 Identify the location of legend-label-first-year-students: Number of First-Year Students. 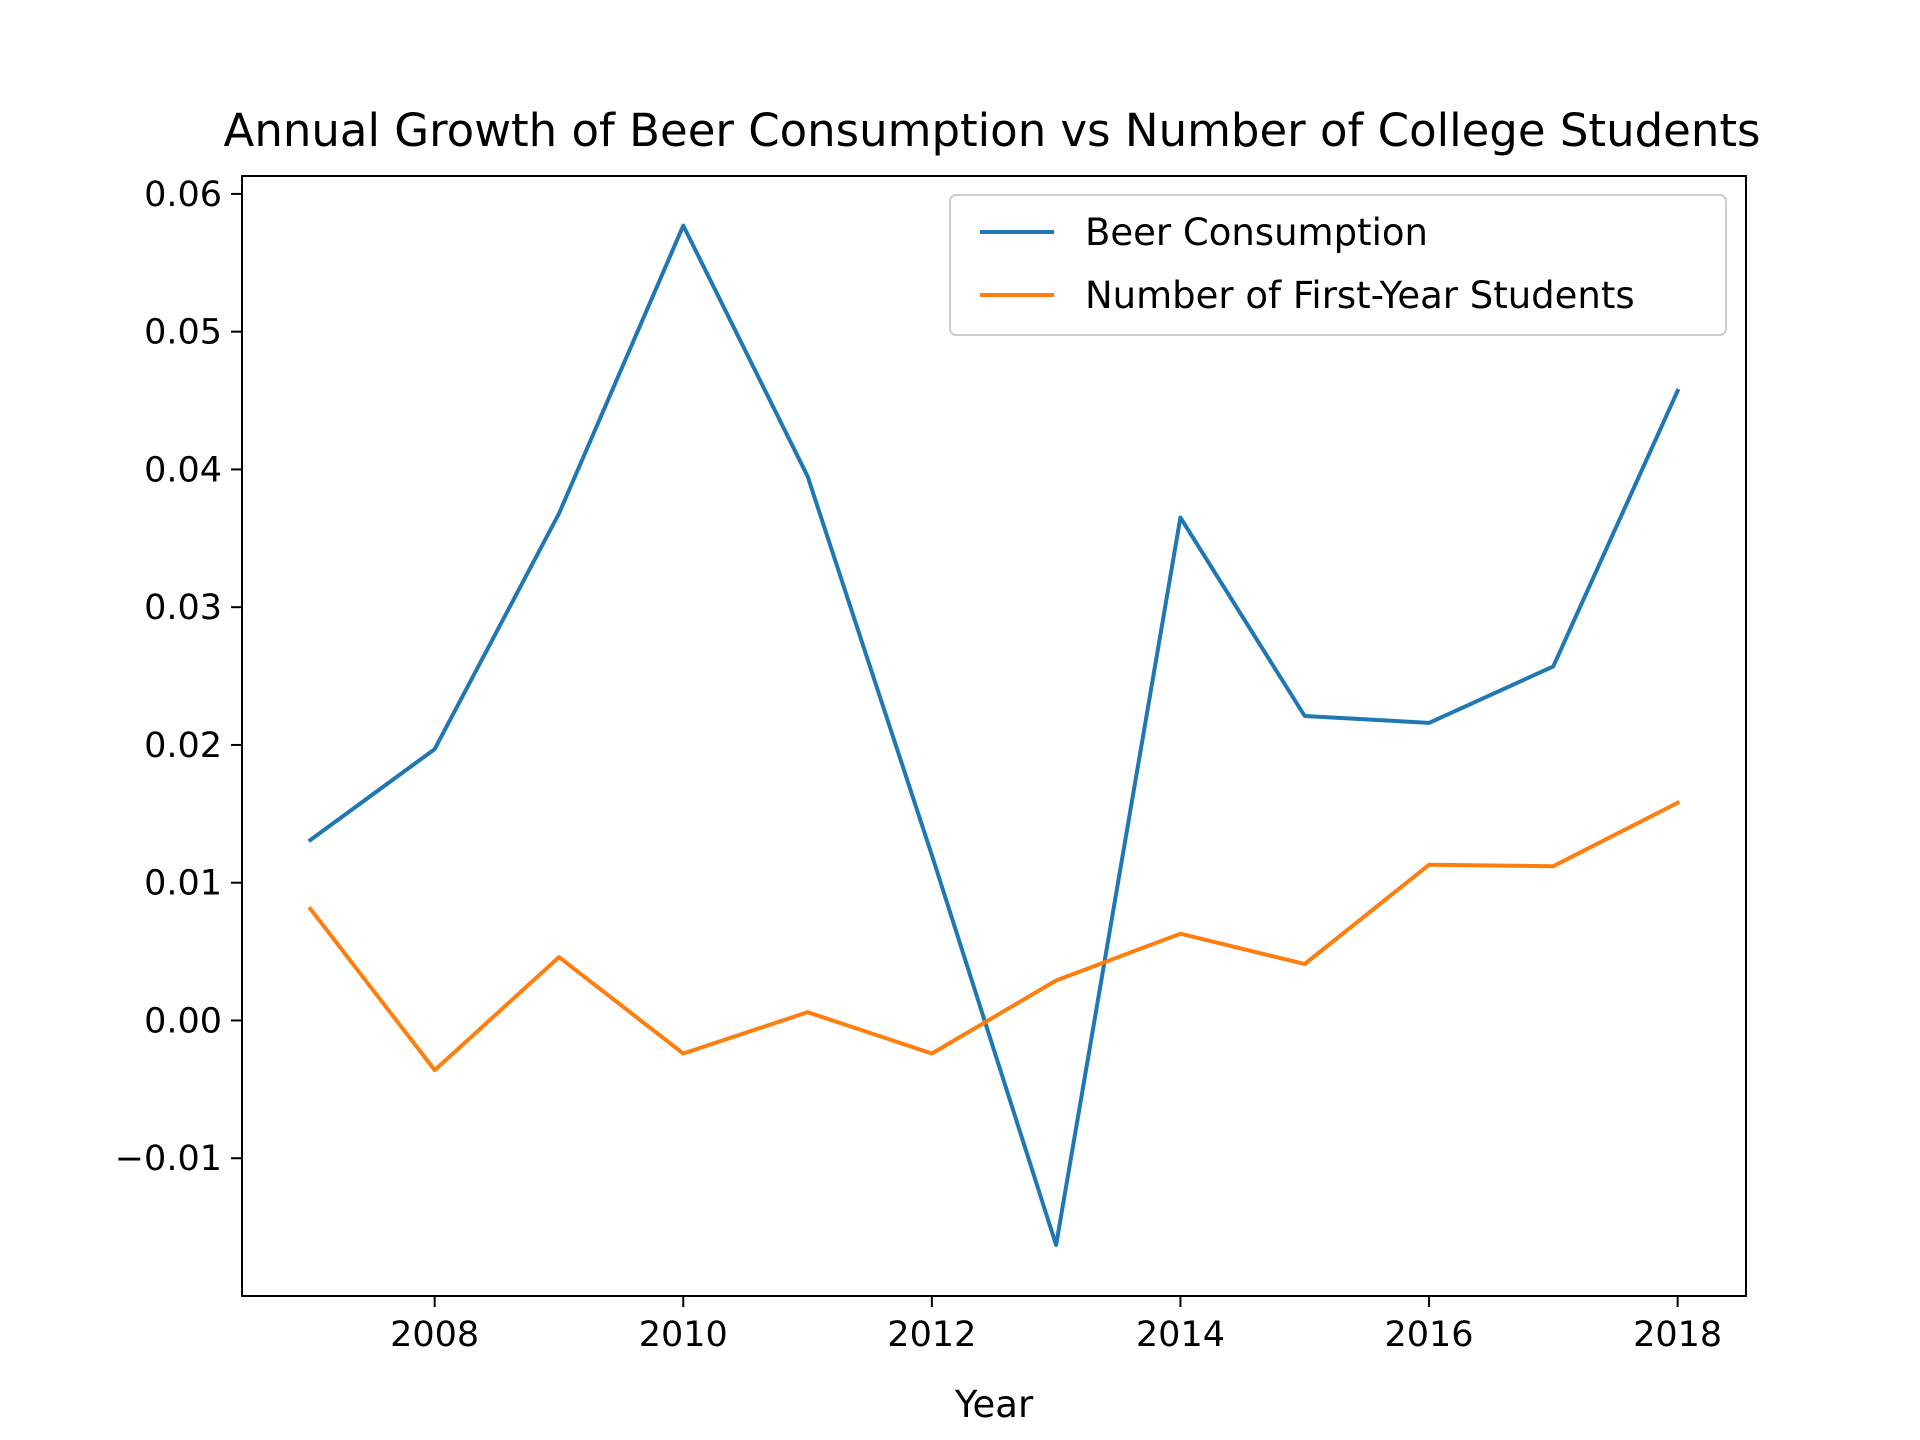
(1360, 295).